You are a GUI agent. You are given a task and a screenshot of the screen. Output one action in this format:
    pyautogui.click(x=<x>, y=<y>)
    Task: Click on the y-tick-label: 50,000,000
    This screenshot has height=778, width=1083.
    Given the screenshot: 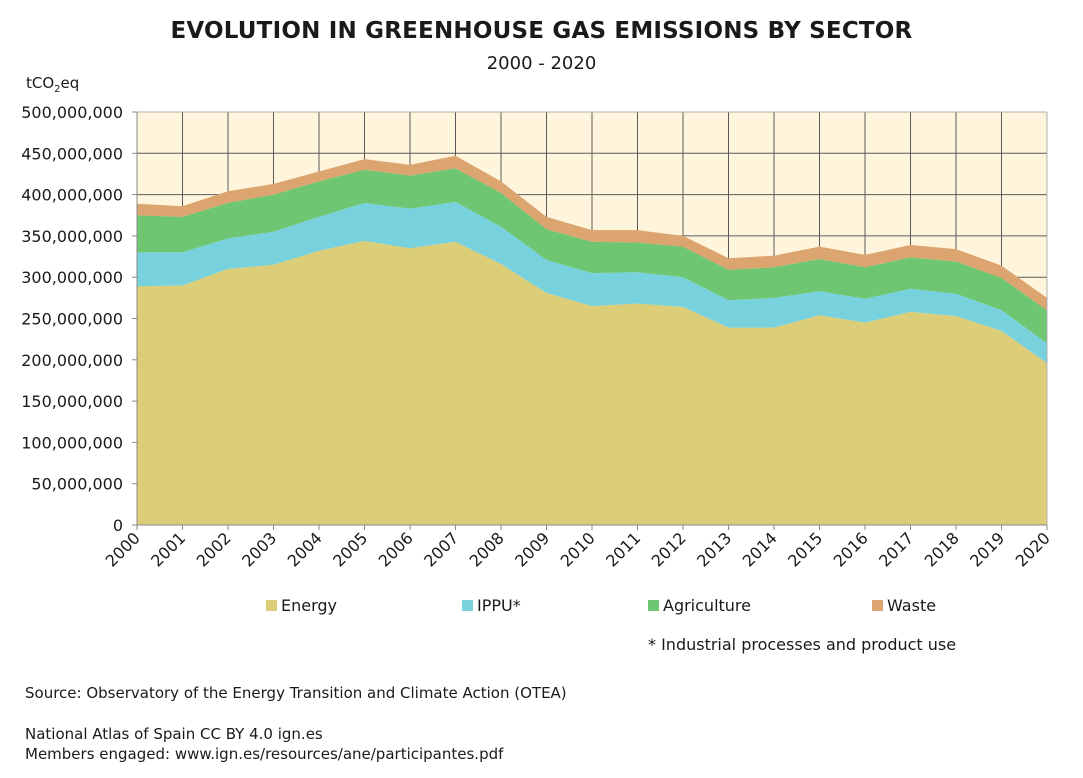 What is the action you would take?
    pyautogui.click(x=77, y=484)
    